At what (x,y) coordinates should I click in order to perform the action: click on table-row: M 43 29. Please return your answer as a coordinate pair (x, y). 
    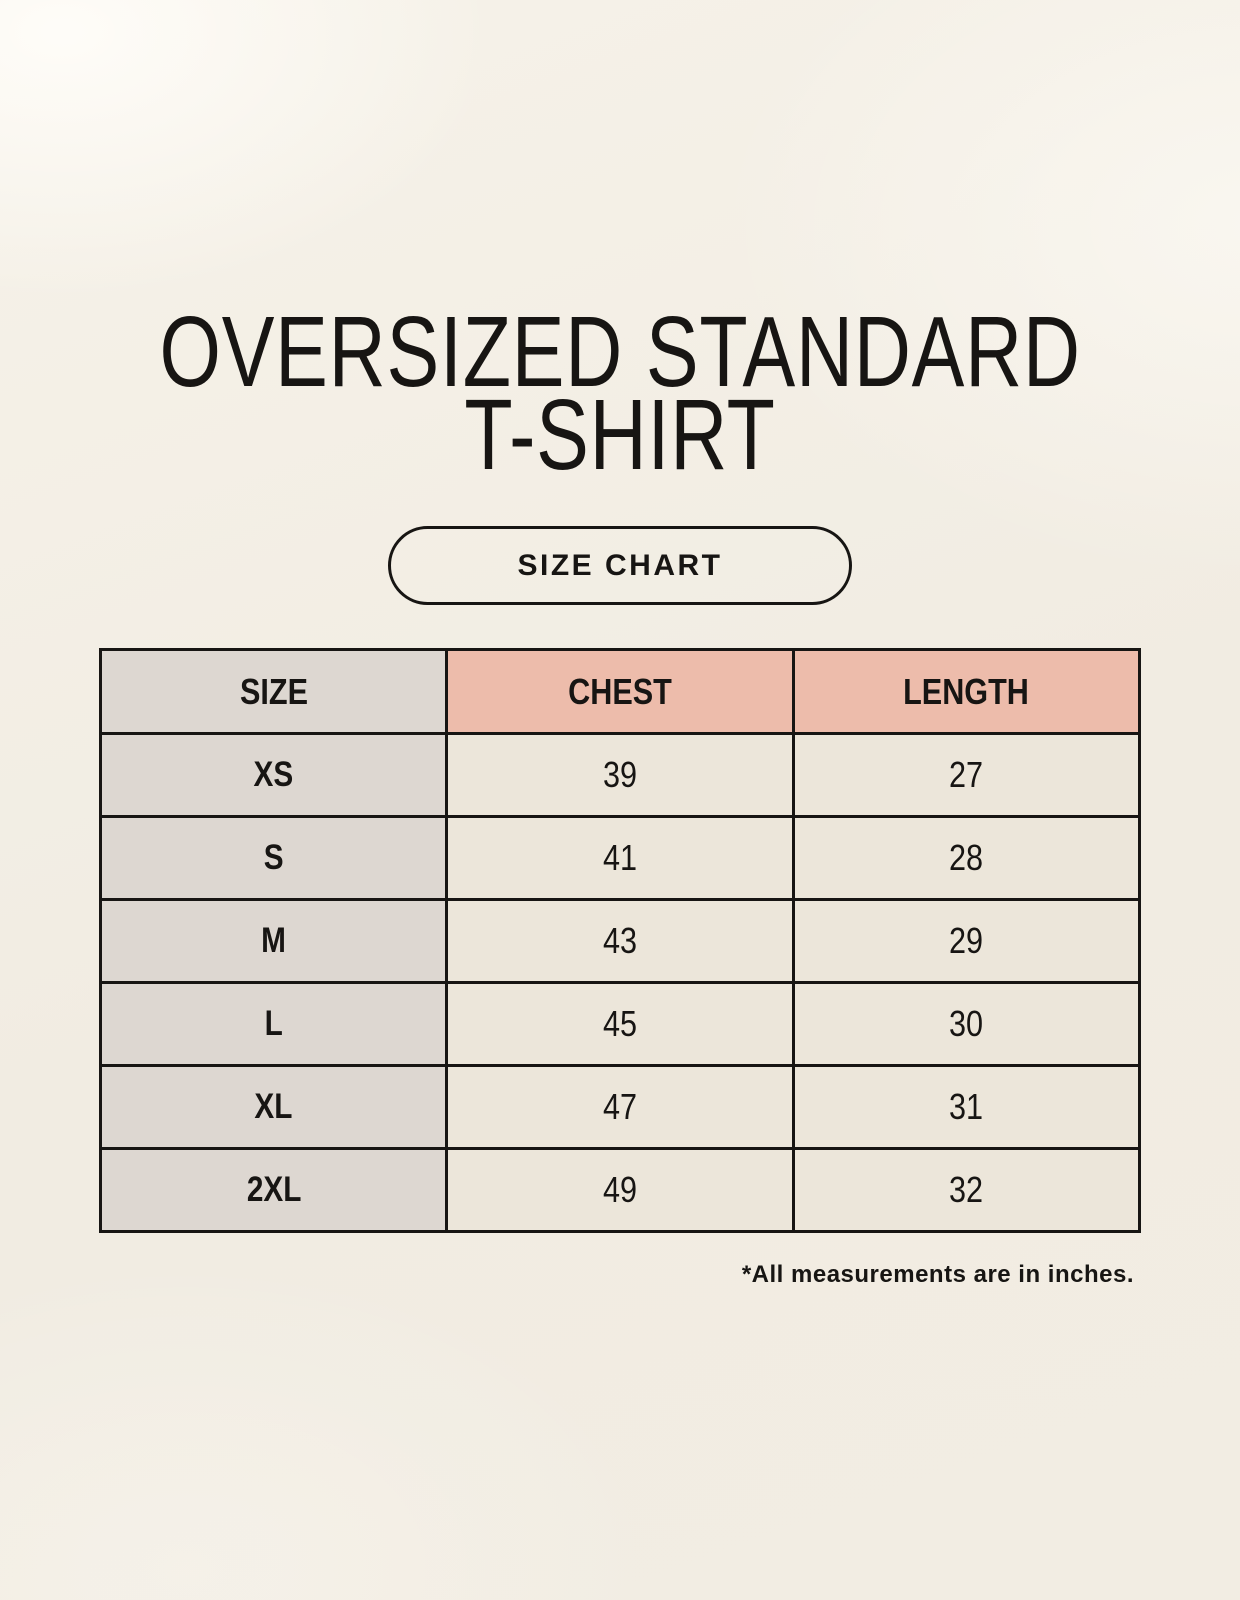
    Looking at the image, I should click on (620, 941).